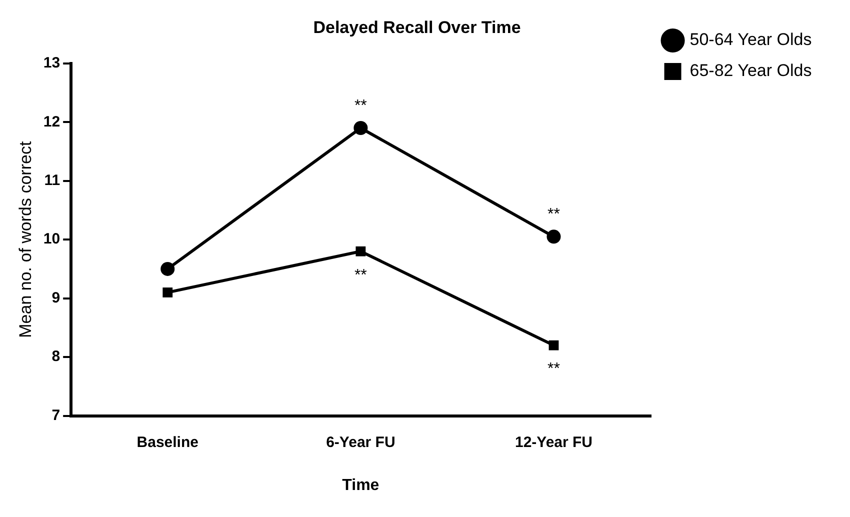 Image resolution: width=850 pixels, height=517 pixels. Describe the element at coordinates (417, 27) in the screenshot. I see `chart-title: Delayed Recall Over Time` at that location.